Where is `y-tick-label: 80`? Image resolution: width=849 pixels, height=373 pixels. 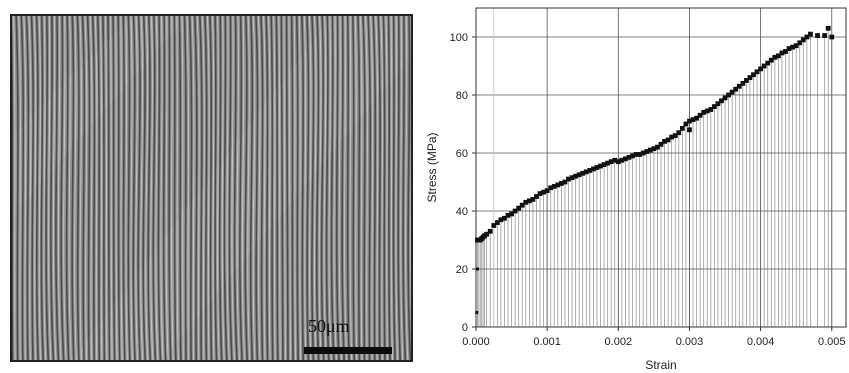
y-tick-label: 80 is located at coordinates (462, 96).